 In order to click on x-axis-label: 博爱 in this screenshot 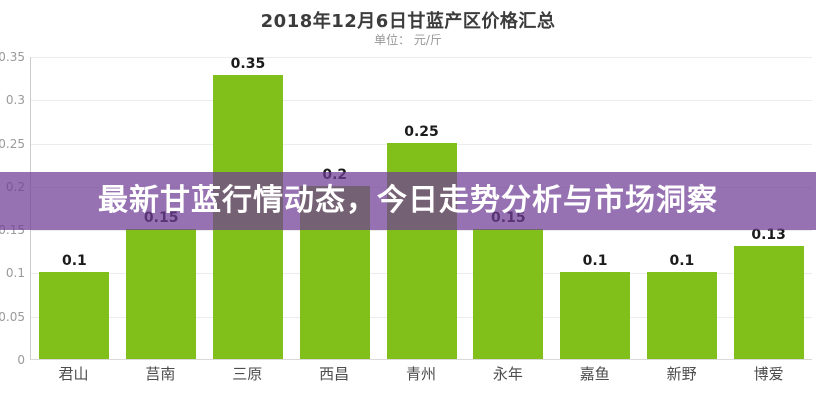, I will do `click(768, 374)`.